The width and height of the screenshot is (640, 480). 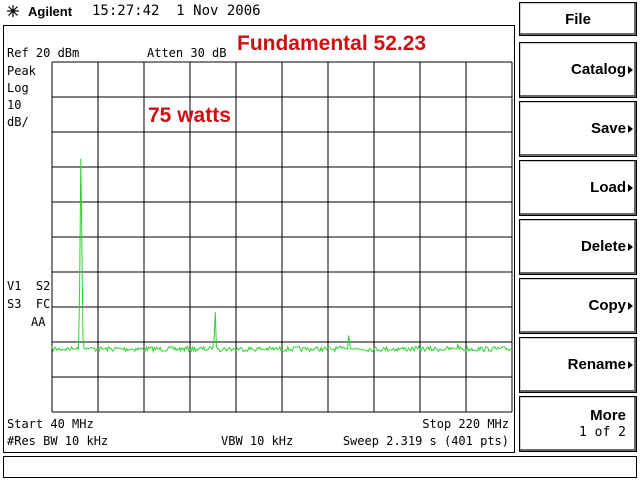 I want to click on datetime: 15:27:42 1 Nov 2006, so click(x=176, y=11).